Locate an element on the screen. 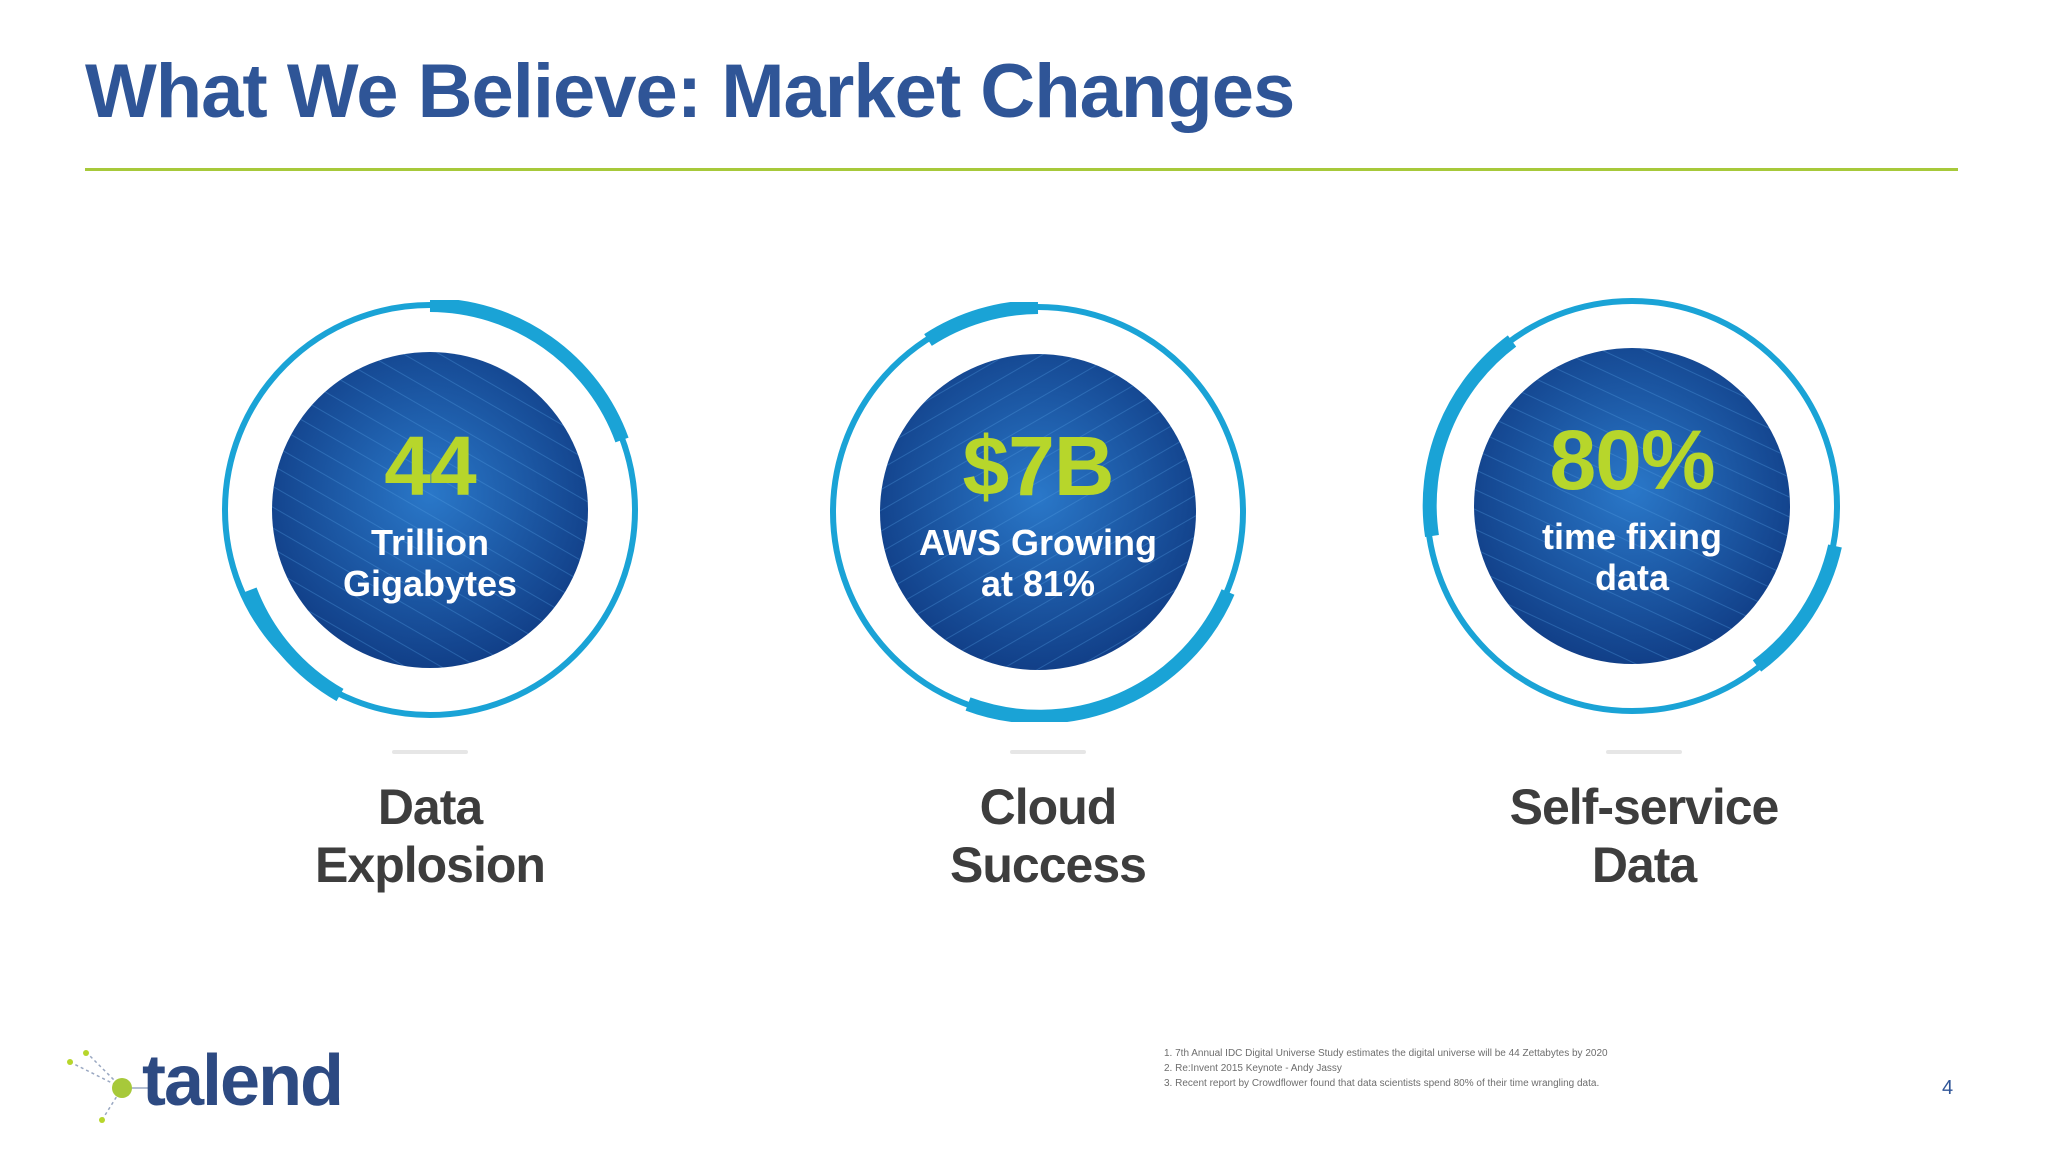 Image resolution: width=2048 pixels, height=1152 pixels. stat-caption-line: Explosion is located at coordinates (430, 865).